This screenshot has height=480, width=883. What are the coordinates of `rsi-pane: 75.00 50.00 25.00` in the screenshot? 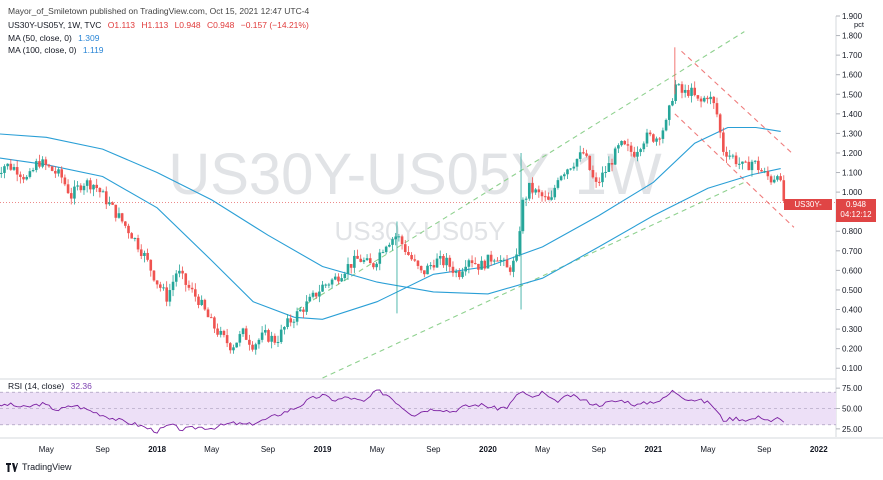 It's located at (431, 409).